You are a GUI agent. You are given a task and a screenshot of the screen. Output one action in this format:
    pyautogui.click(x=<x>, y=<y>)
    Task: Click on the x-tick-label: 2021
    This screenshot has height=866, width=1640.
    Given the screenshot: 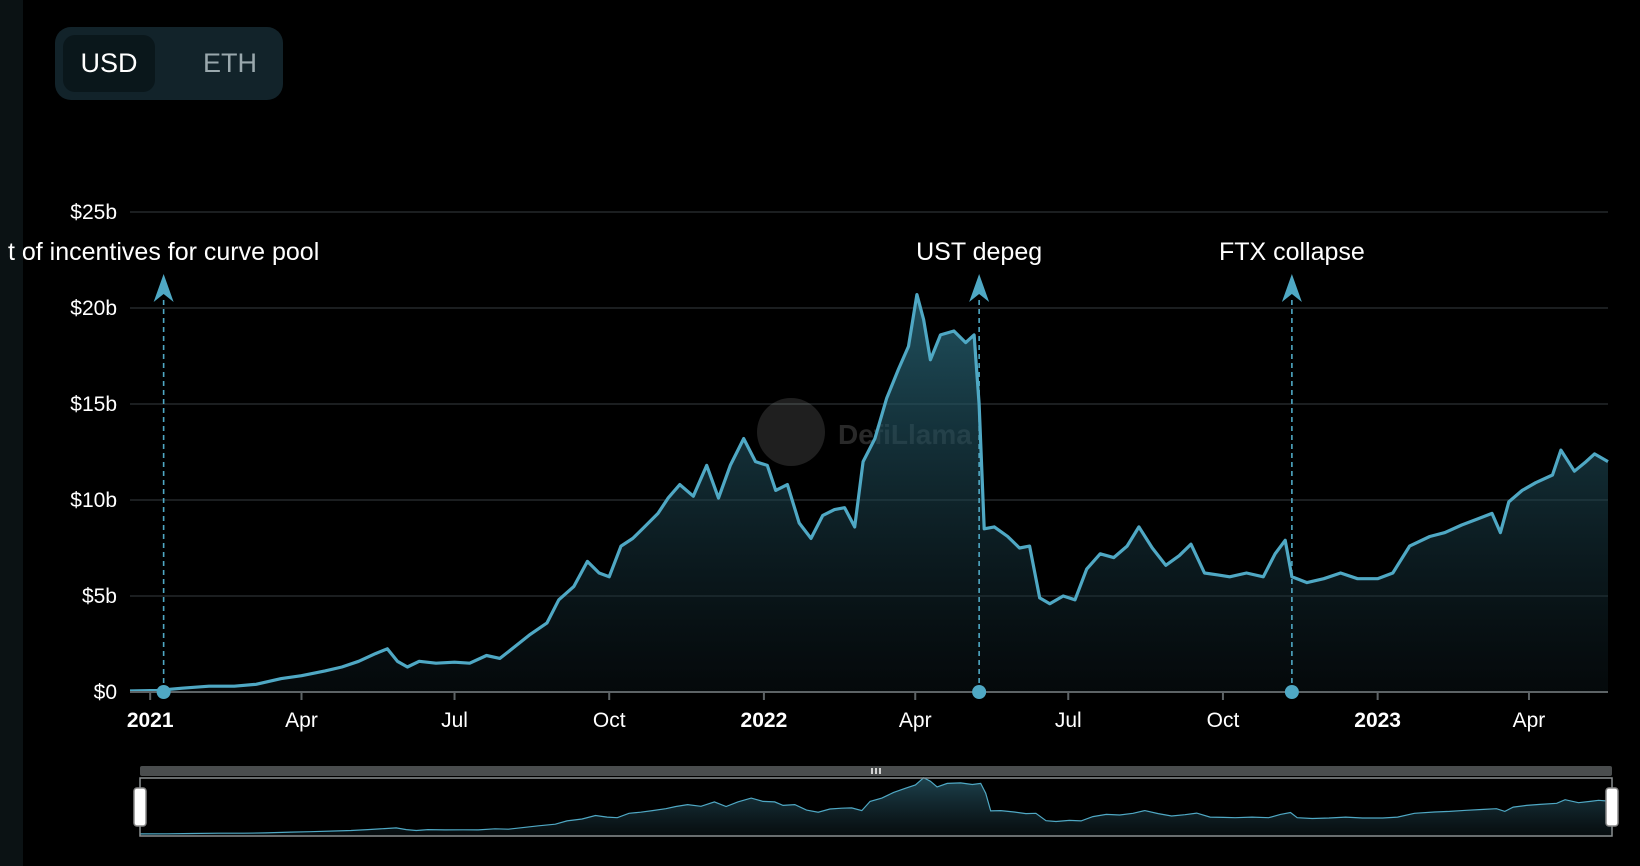 What is the action you would take?
    pyautogui.click(x=150, y=720)
    